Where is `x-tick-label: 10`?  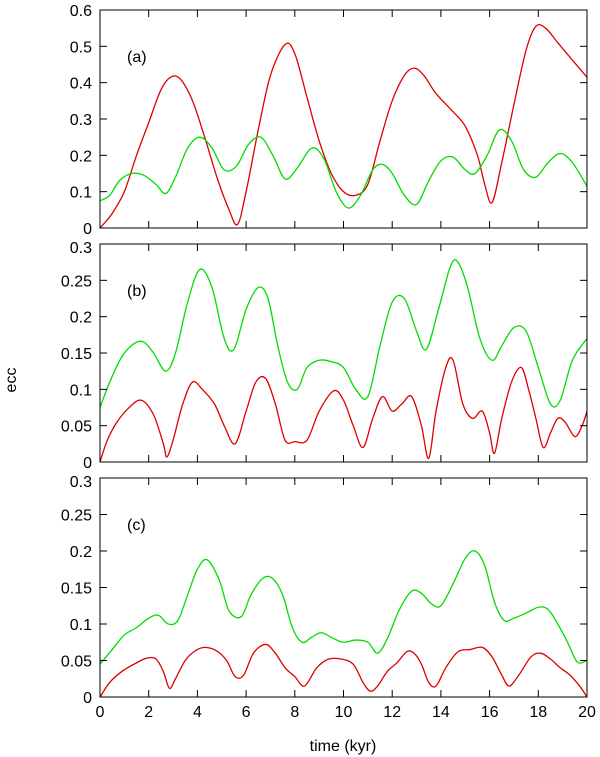
x-tick-label: 10 is located at coordinates (344, 712).